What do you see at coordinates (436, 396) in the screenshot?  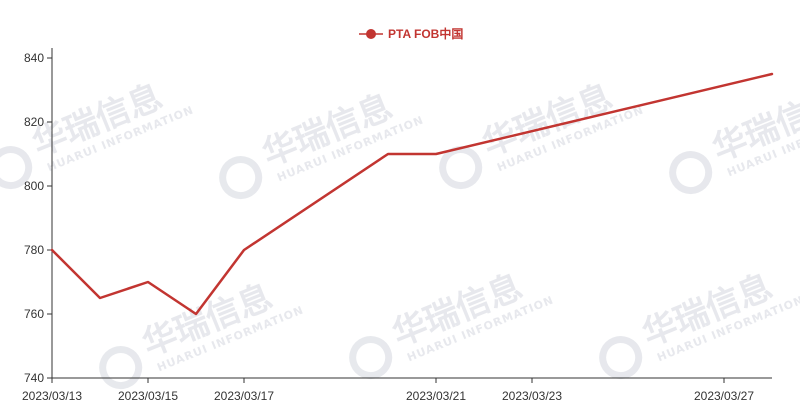 I see `x-tick-label: 2023/03/21` at bounding box center [436, 396].